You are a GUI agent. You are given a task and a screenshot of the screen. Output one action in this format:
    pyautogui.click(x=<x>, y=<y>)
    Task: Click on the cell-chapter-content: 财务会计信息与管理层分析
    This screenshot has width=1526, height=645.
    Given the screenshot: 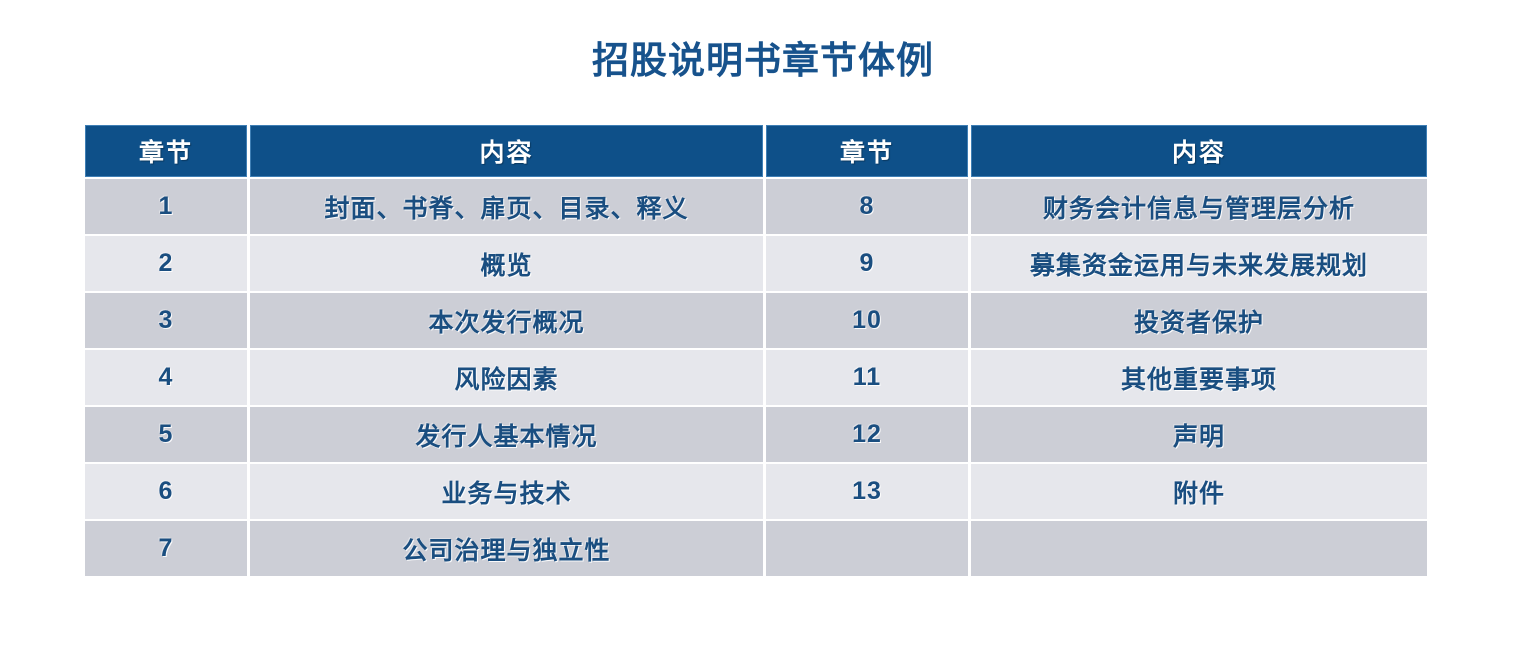 What is the action you would take?
    pyautogui.click(x=1199, y=206)
    